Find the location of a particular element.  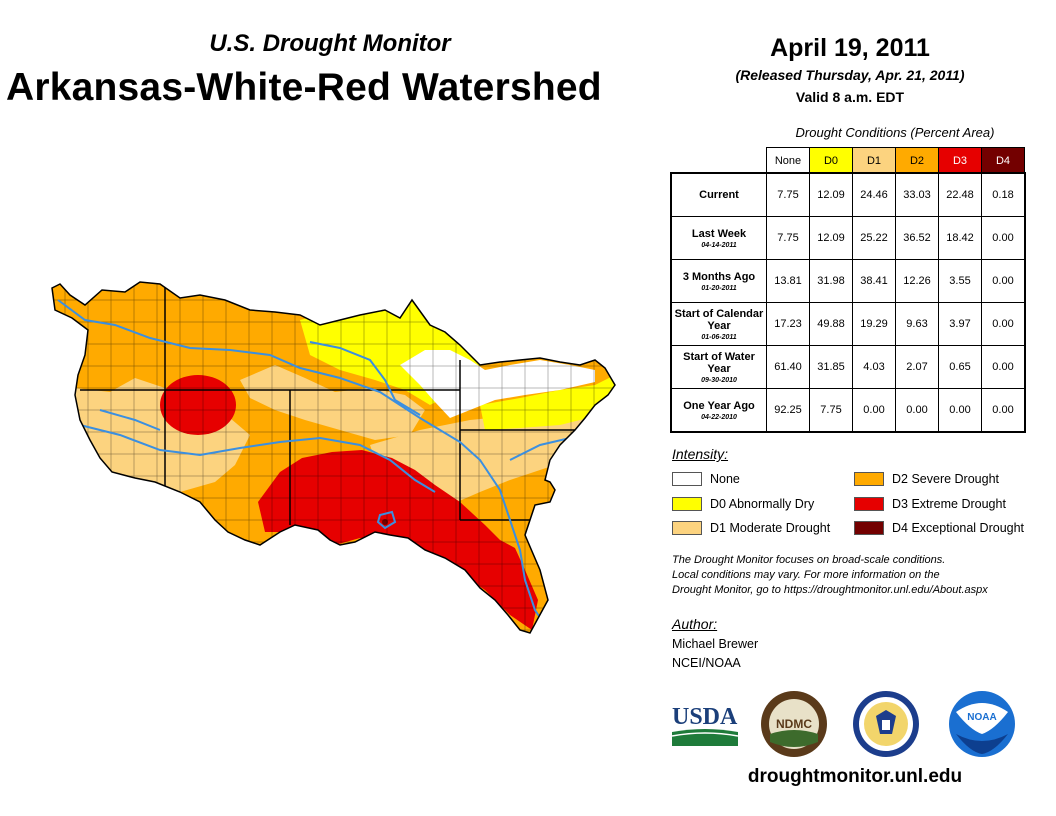

release-date: (Released Thursday, Apr. 21, 2011) is located at coordinates (850, 75).